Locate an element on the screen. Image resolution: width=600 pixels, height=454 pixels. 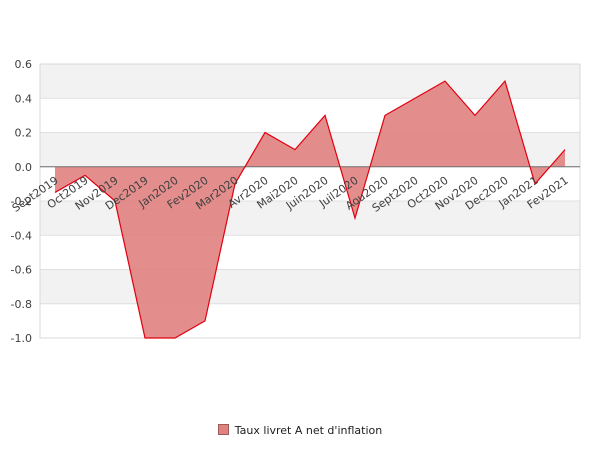
y-tick-label: -0.2 is located at coordinates (21, 201).